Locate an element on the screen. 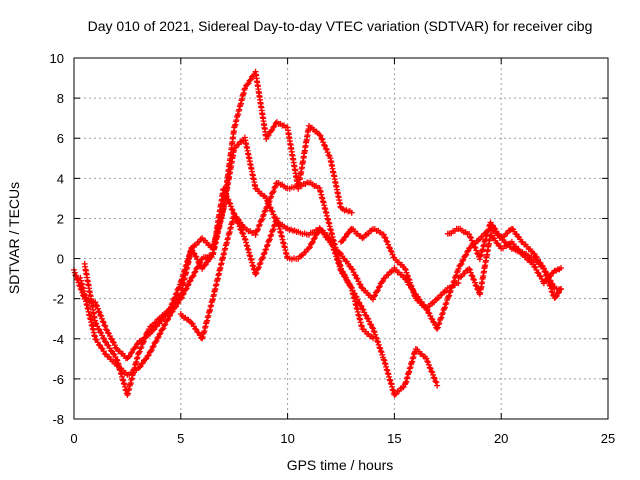  y-tick-label: -6 is located at coordinates (58, 379).